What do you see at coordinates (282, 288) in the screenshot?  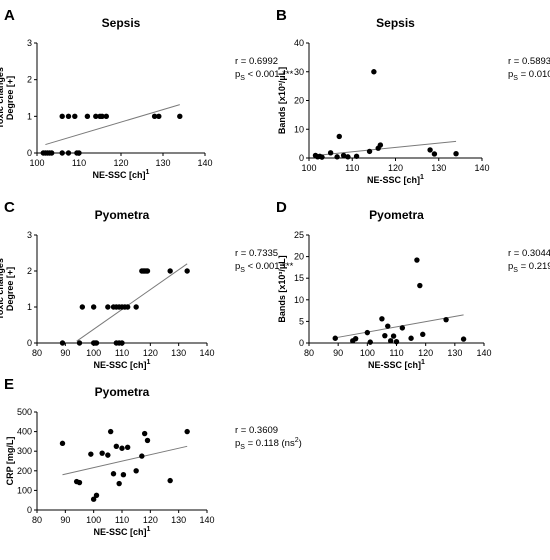 I see `y-axis-label: Bands [x10³/µL]` at bounding box center [282, 288].